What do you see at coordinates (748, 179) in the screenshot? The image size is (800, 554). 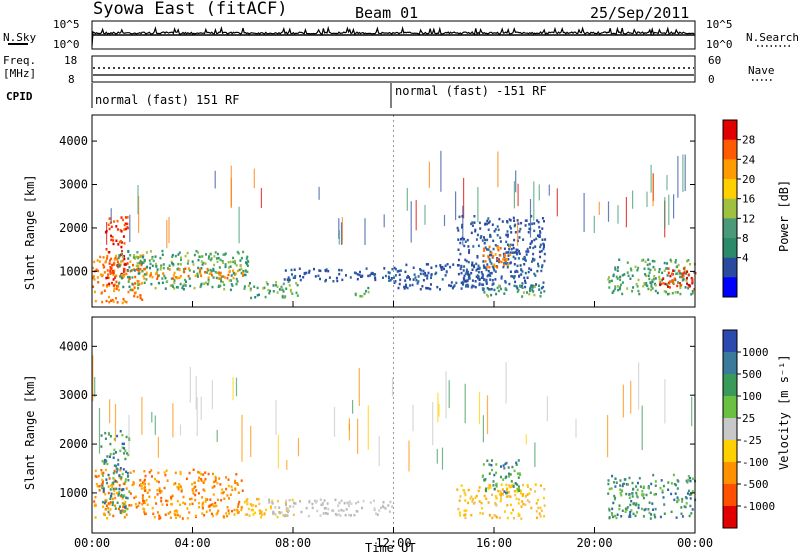 I see `power-colorbar-label-value: 20` at bounding box center [748, 179].